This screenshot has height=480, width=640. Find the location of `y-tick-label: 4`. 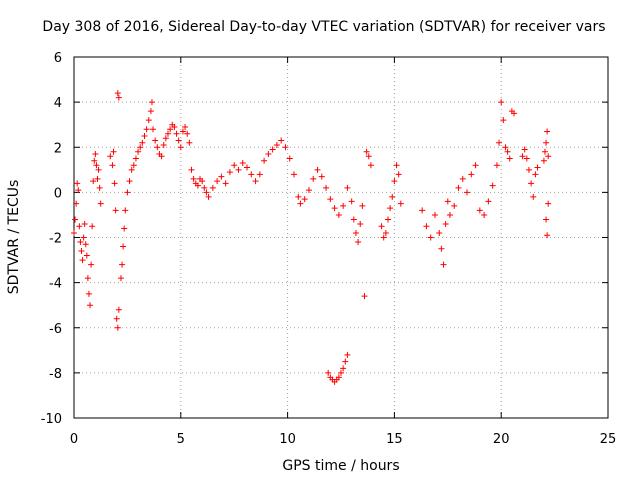

y-tick-label: 4 is located at coordinates (58, 103).